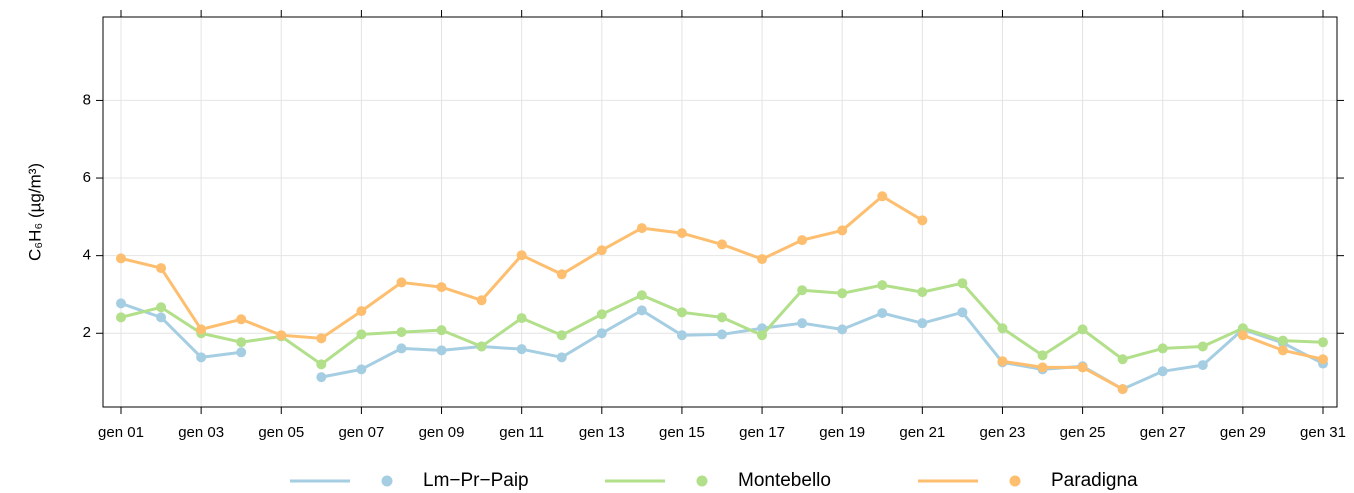 The width and height of the screenshot is (1354, 493). What do you see at coordinates (201, 432) in the screenshot?
I see `x-tick-label: gen 03` at bounding box center [201, 432].